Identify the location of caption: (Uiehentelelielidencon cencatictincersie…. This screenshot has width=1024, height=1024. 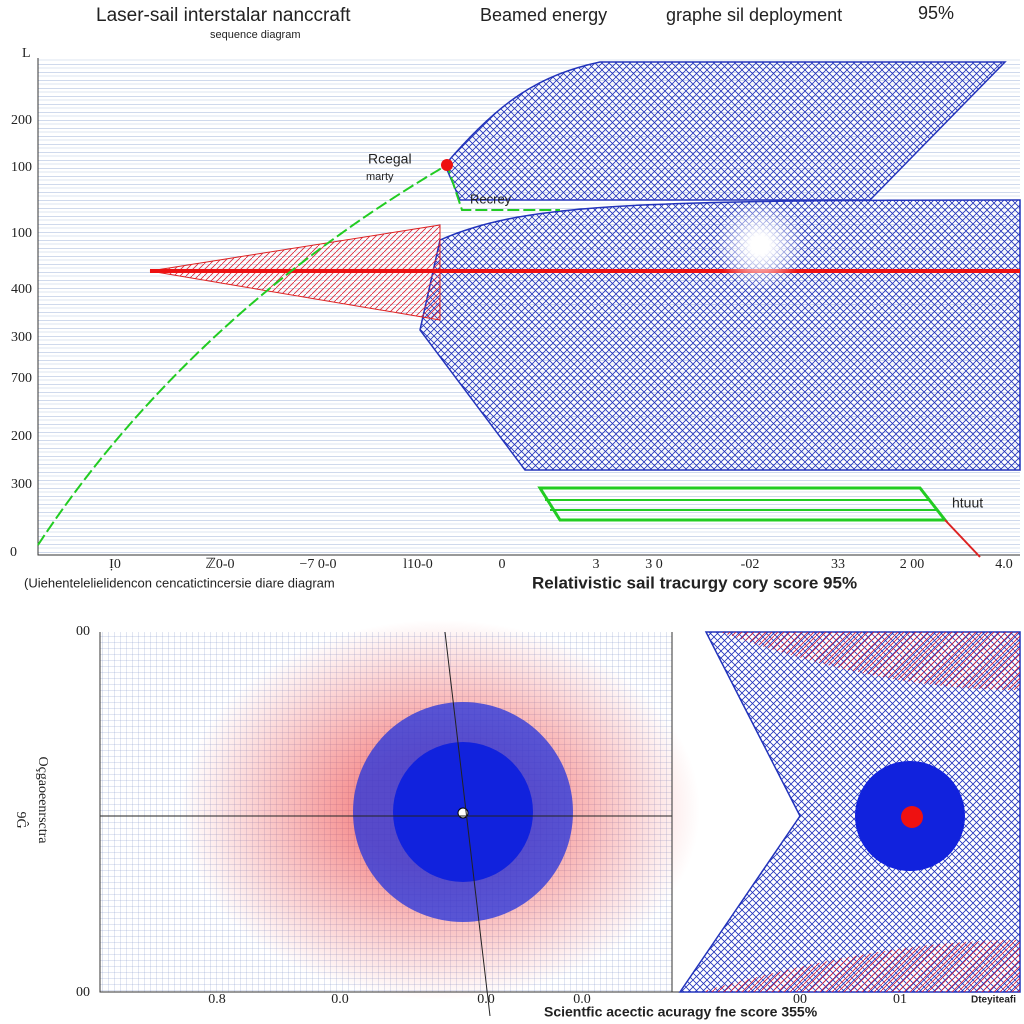
(179, 582).